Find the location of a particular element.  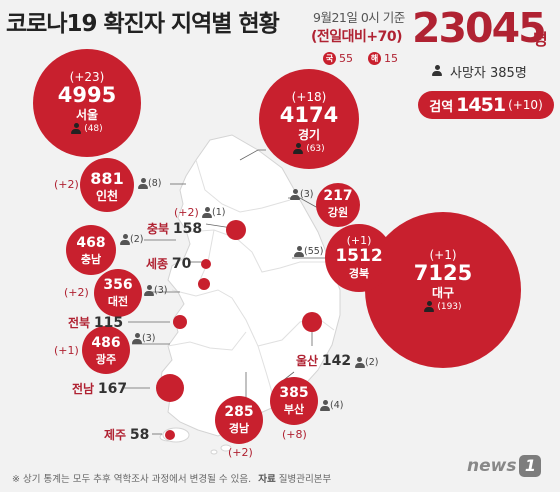

gwangju-name: 광주 is located at coordinates (106, 359).